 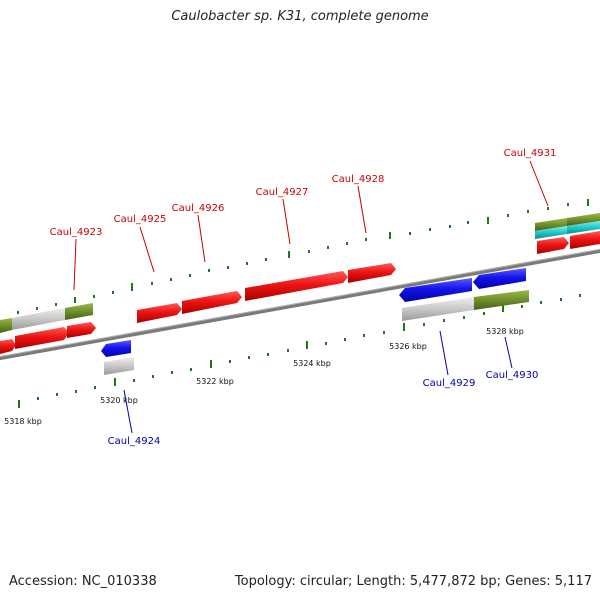 What do you see at coordinates (505, 331) in the screenshot?
I see `scale-label-5328: 5328 kbp` at bounding box center [505, 331].